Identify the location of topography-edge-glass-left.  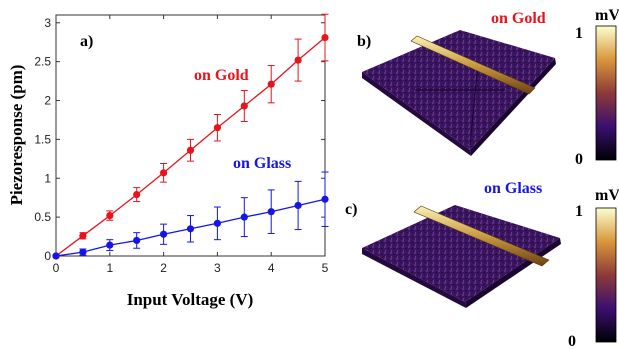
(414, 278).